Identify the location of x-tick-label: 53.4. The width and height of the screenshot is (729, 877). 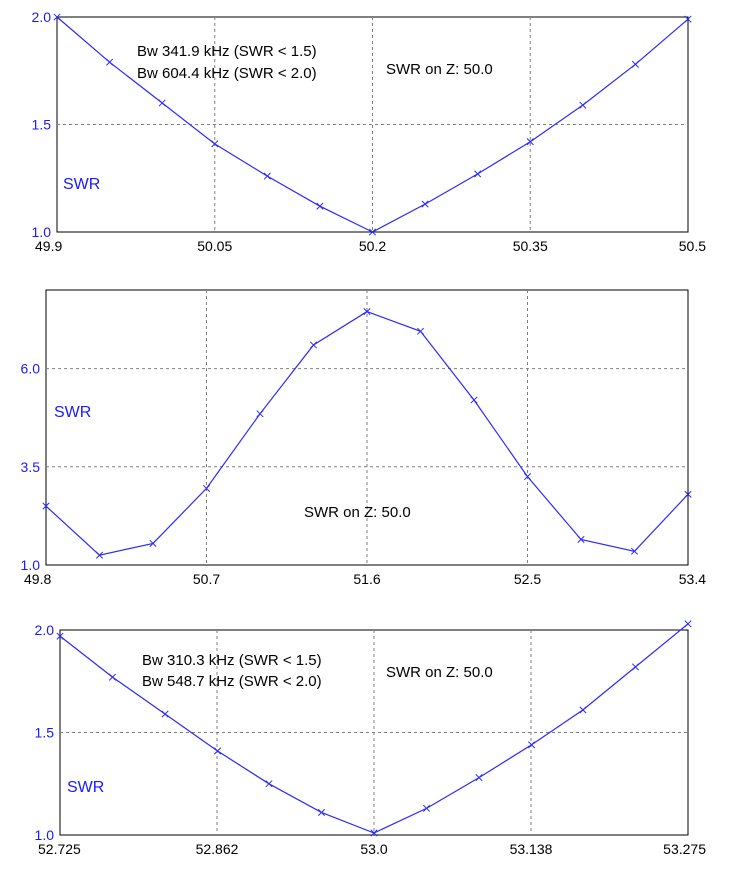
(692, 579).